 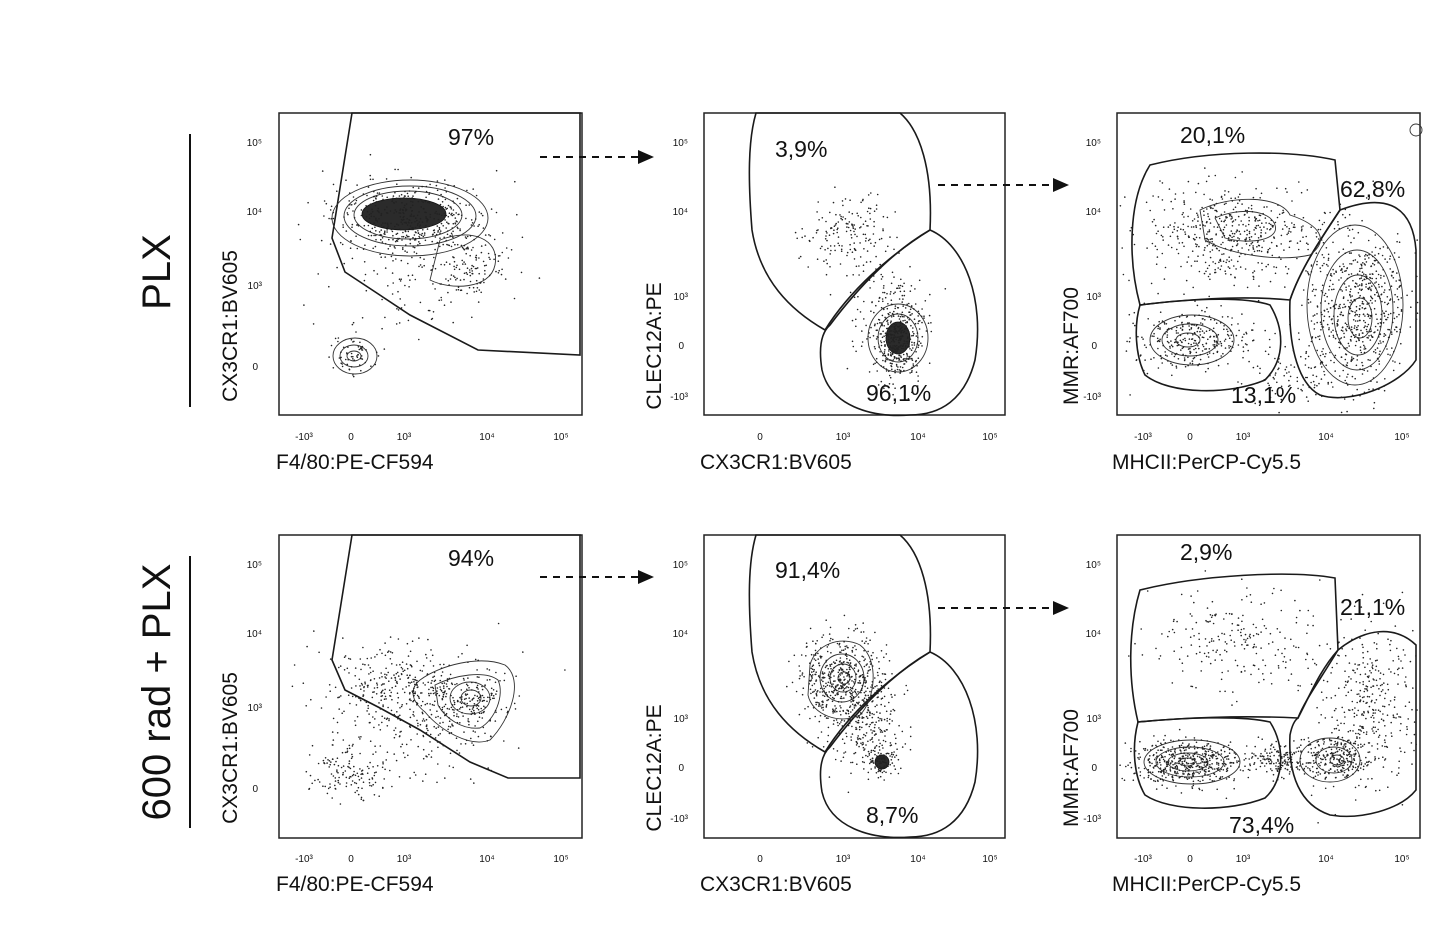 I want to click on x-tick-label: 10³, so click(x=843, y=859).